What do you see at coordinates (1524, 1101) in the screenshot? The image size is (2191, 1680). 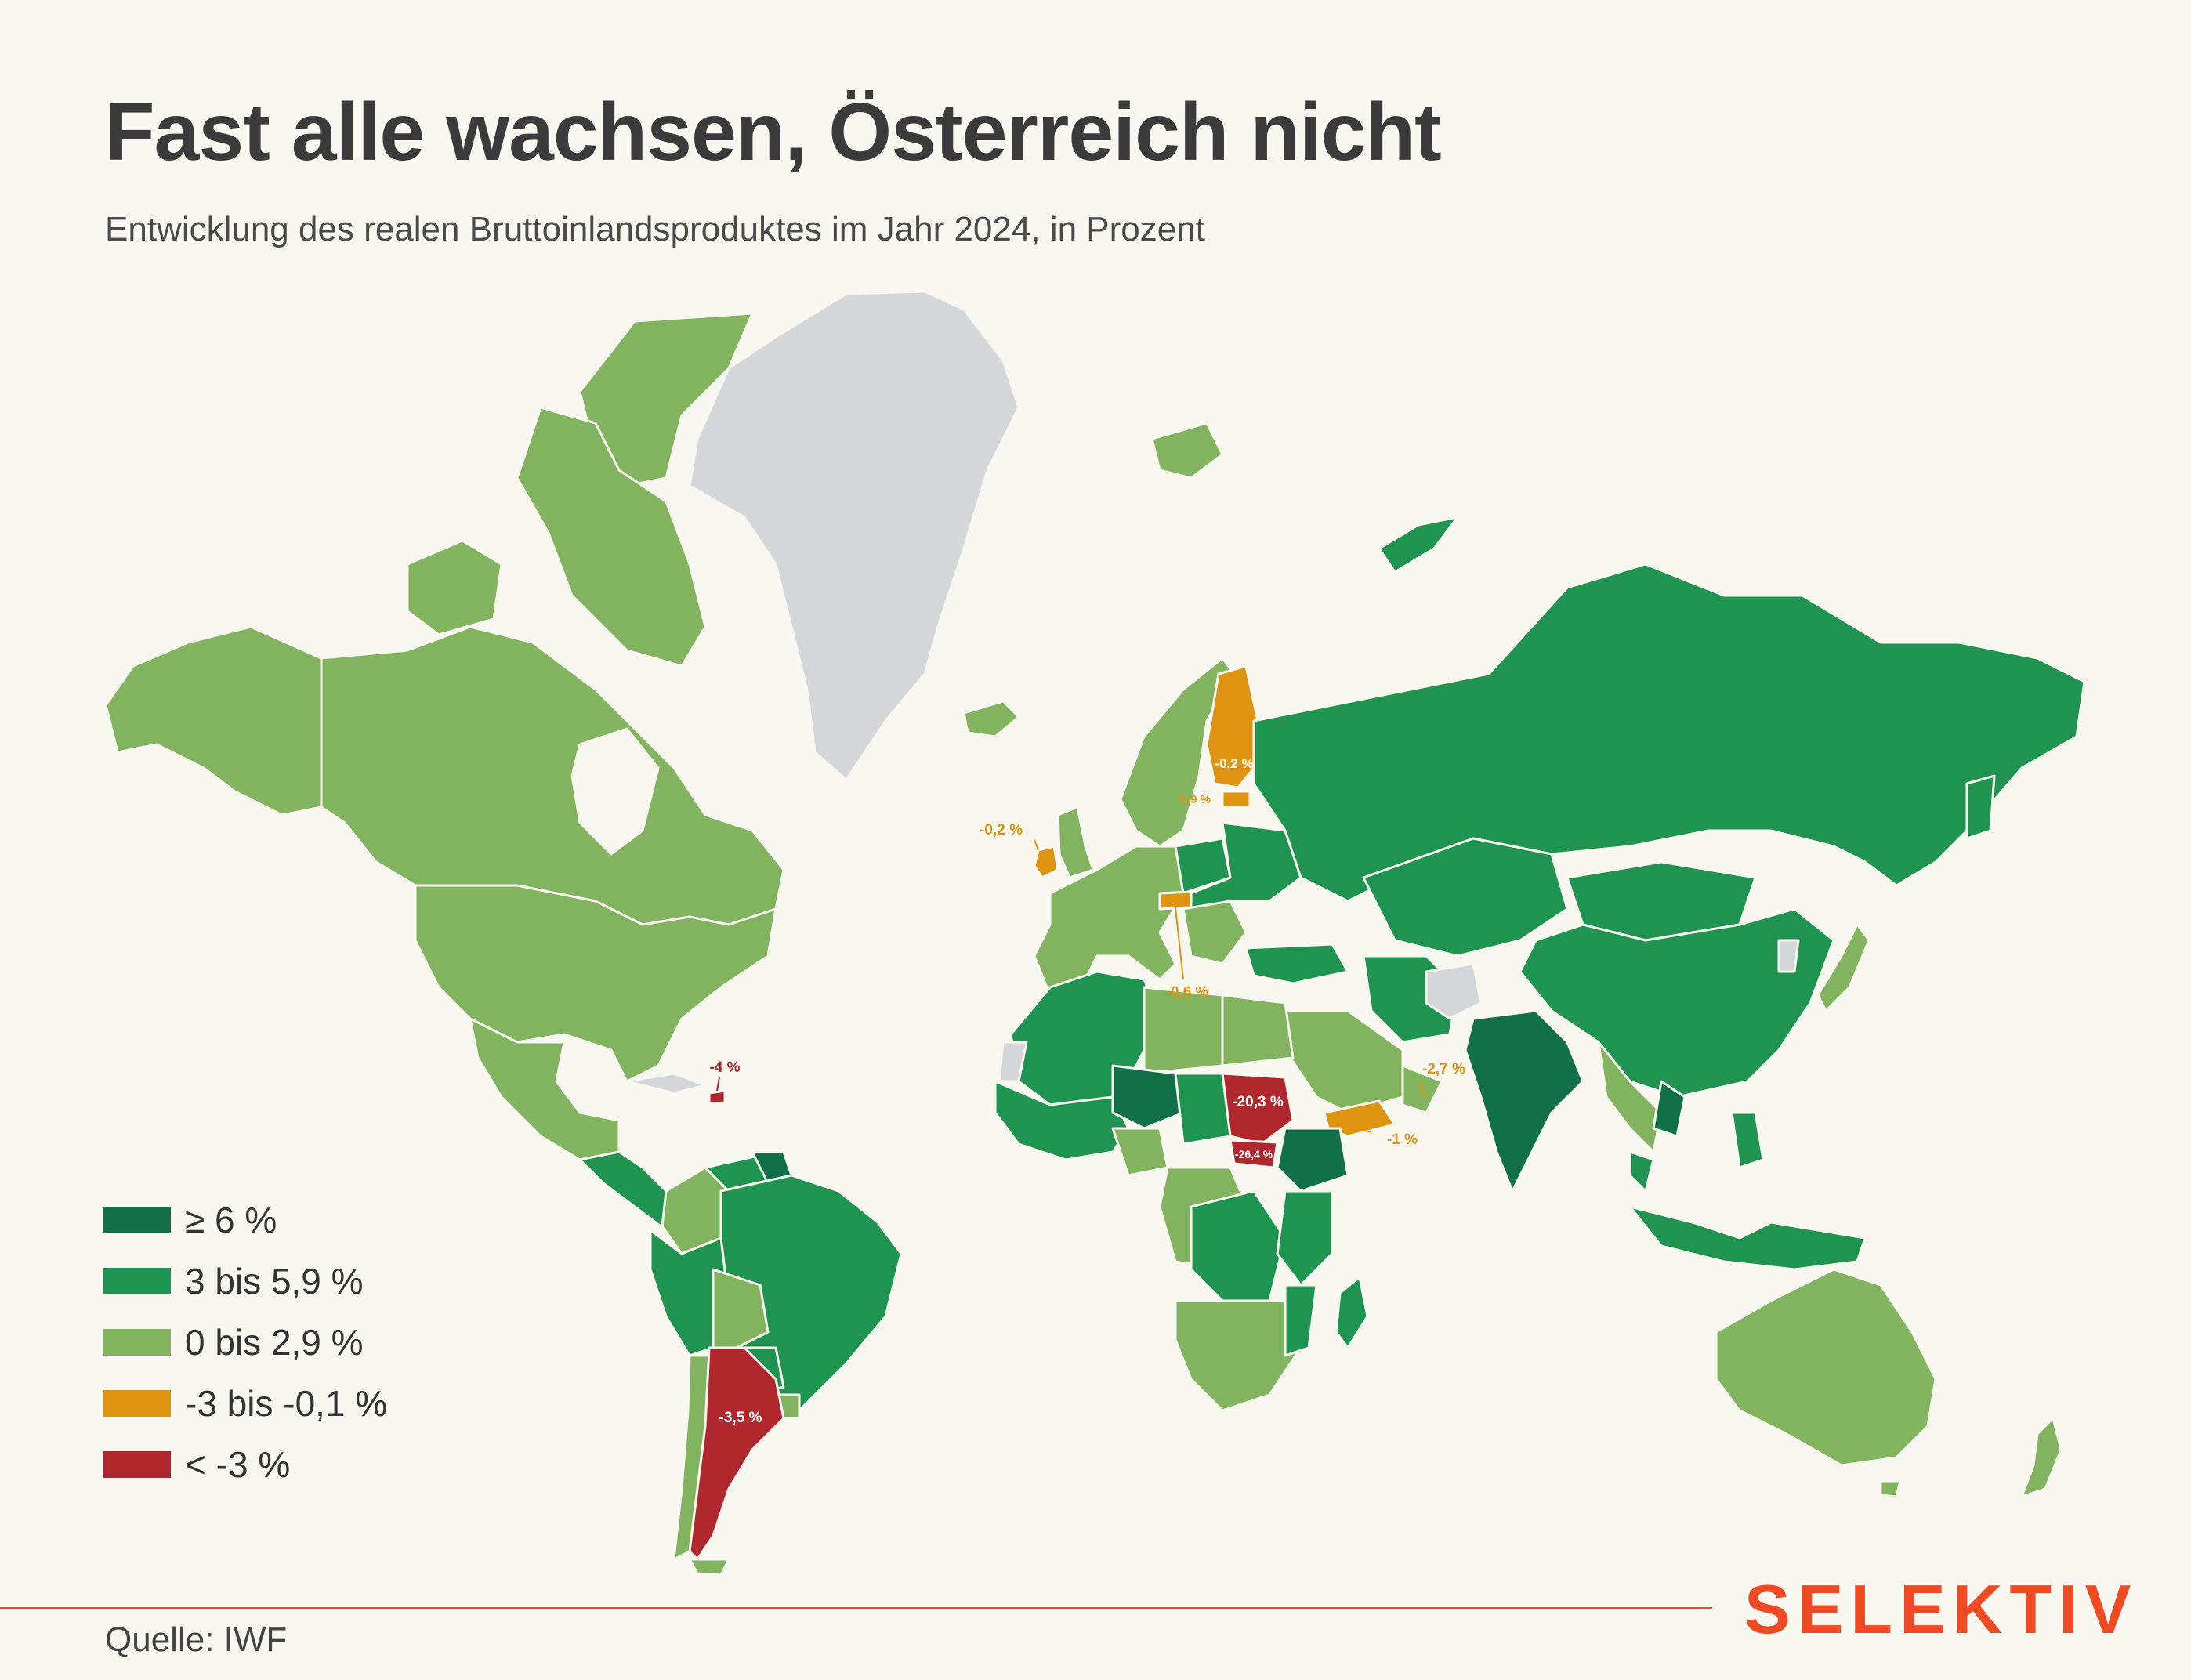 I see `region-india` at bounding box center [1524, 1101].